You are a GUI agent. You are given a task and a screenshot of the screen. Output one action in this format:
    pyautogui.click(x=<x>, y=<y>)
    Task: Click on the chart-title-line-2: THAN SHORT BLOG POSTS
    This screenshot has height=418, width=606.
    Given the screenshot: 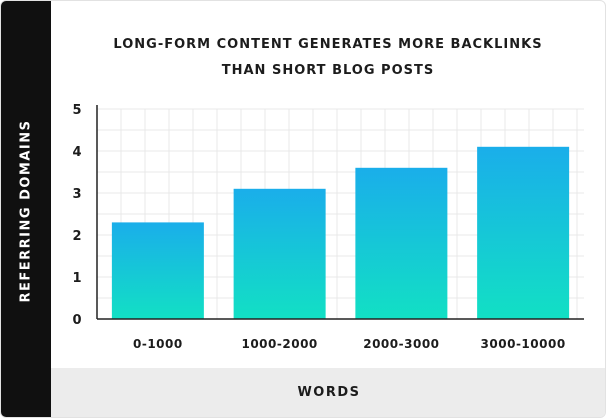 What is the action you would take?
    pyautogui.click(x=328, y=70)
    